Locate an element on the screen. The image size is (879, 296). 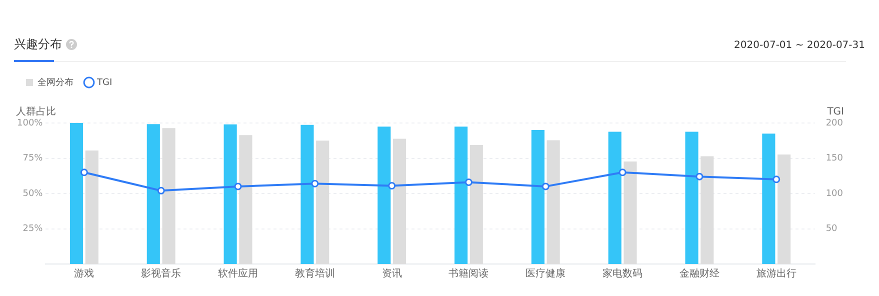
x-tick-label: 家电数码 is located at coordinates (622, 274).